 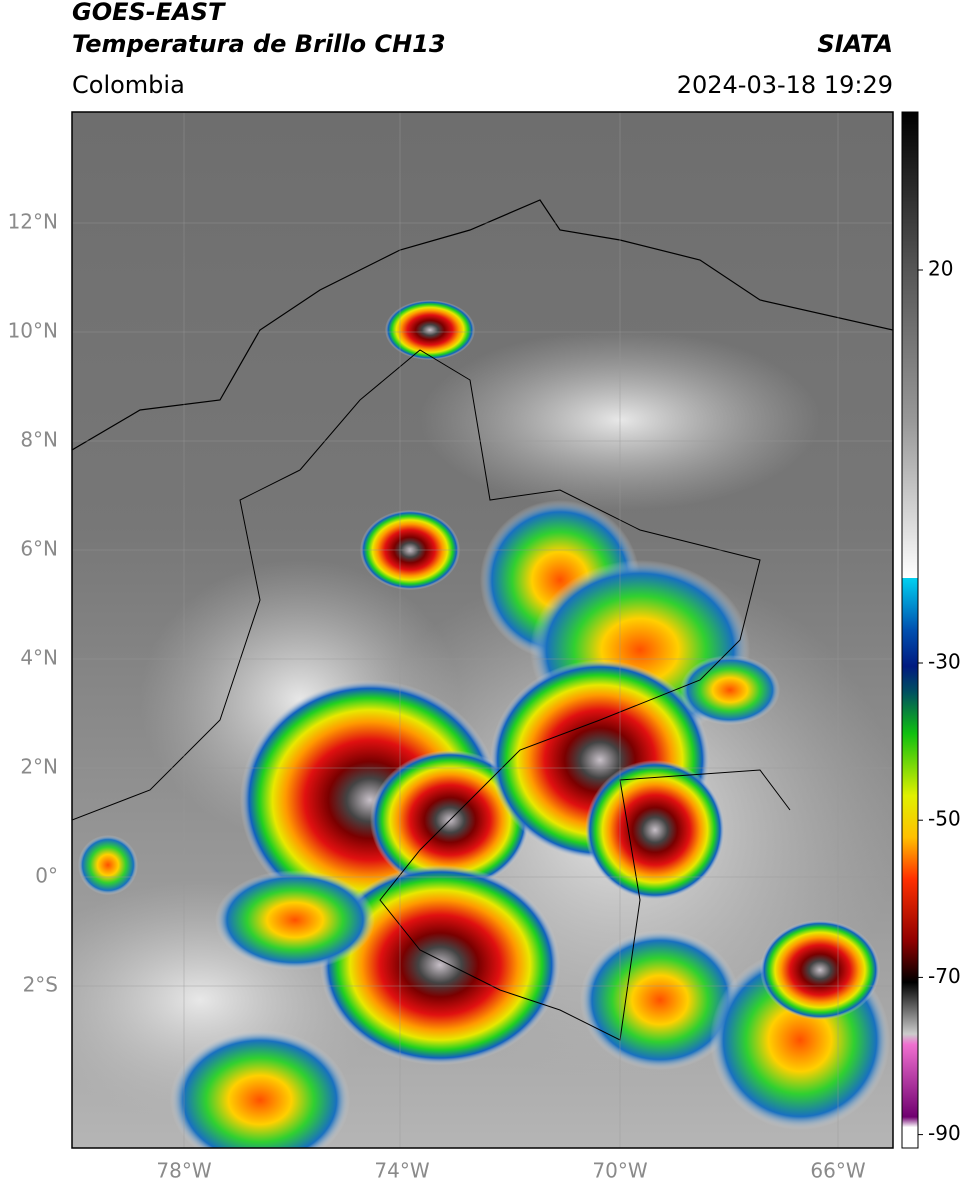 What do you see at coordinates (39, 658) in the screenshot?
I see `lat-label: 4°N` at bounding box center [39, 658].